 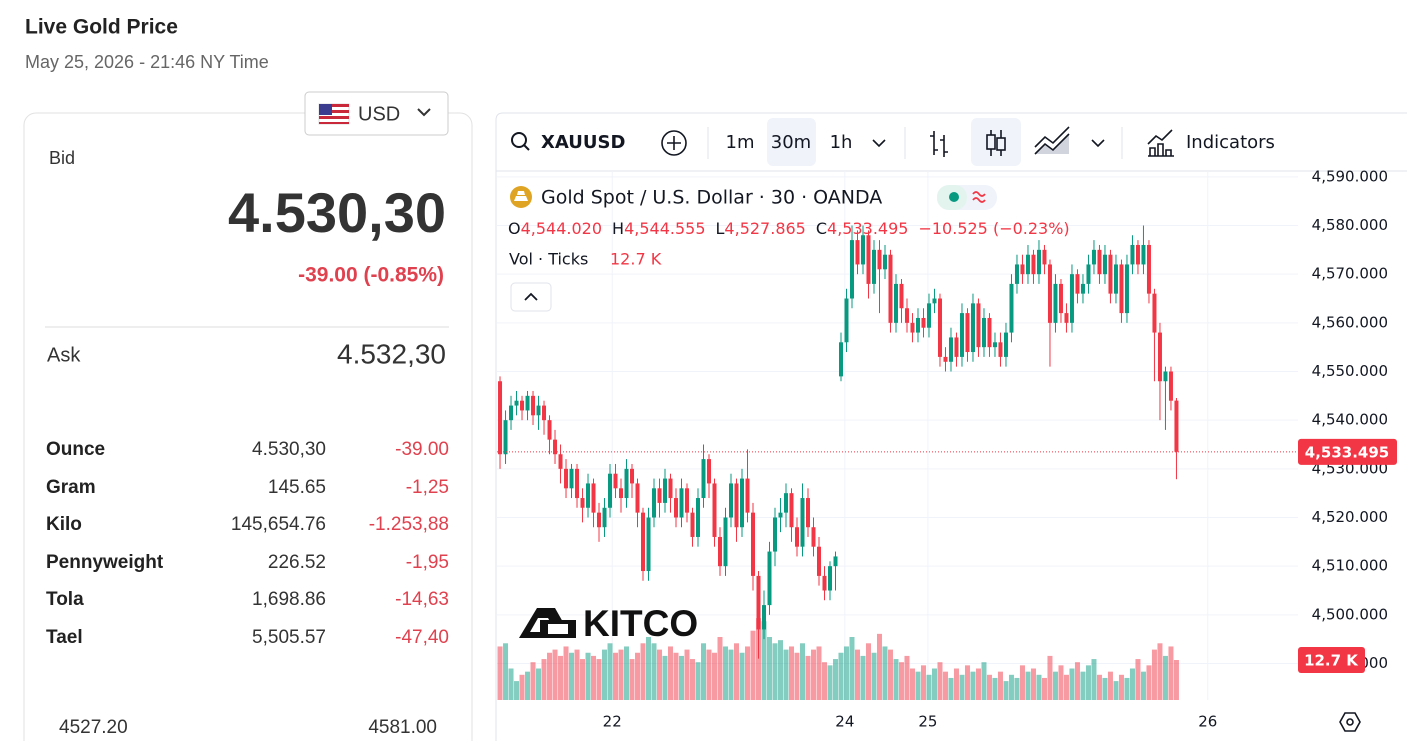 I want to click on compare-button, so click(x=674, y=143).